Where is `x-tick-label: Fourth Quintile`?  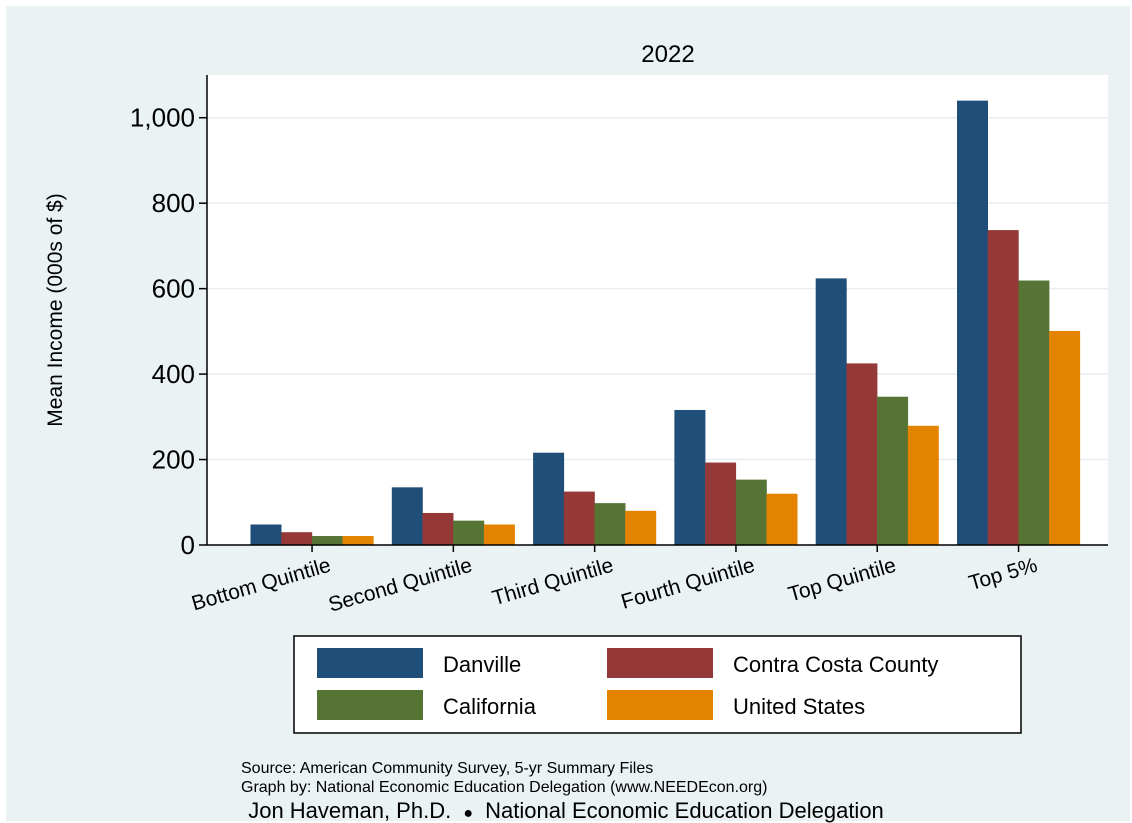 x-tick-label: Fourth Quintile is located at coordinates (688, 584).